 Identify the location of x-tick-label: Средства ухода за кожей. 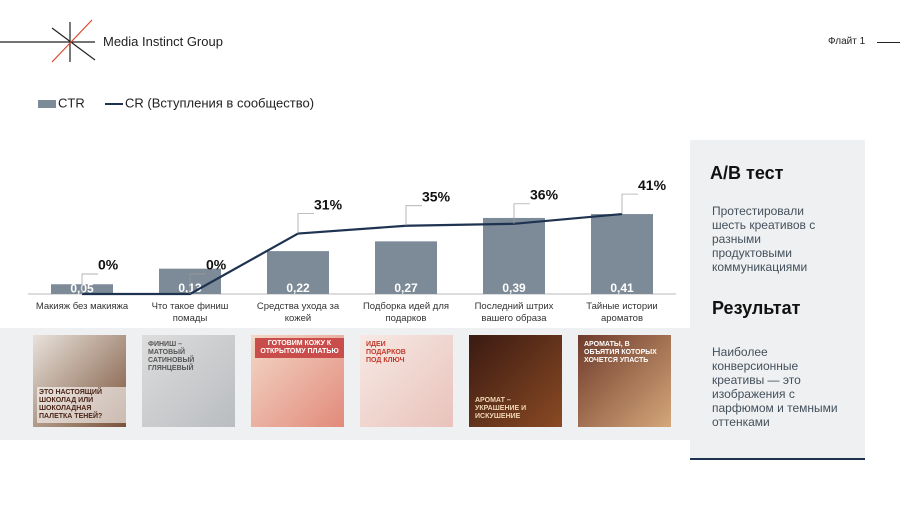
(298, 312).